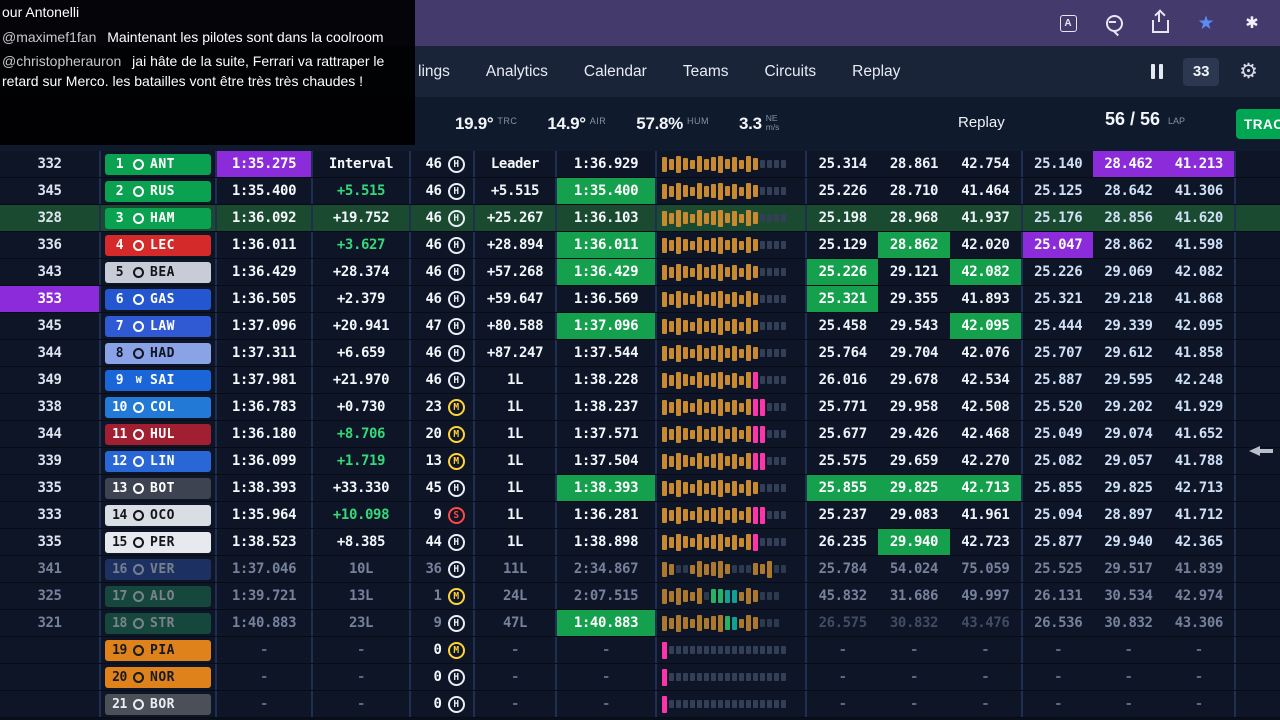 This screenshot has height=720, width=1280. What do you see at coordinates (1248, 71) in the screenshot?
I see `settings-gear-icon: ⚙` at bounding box center [1248, 71].